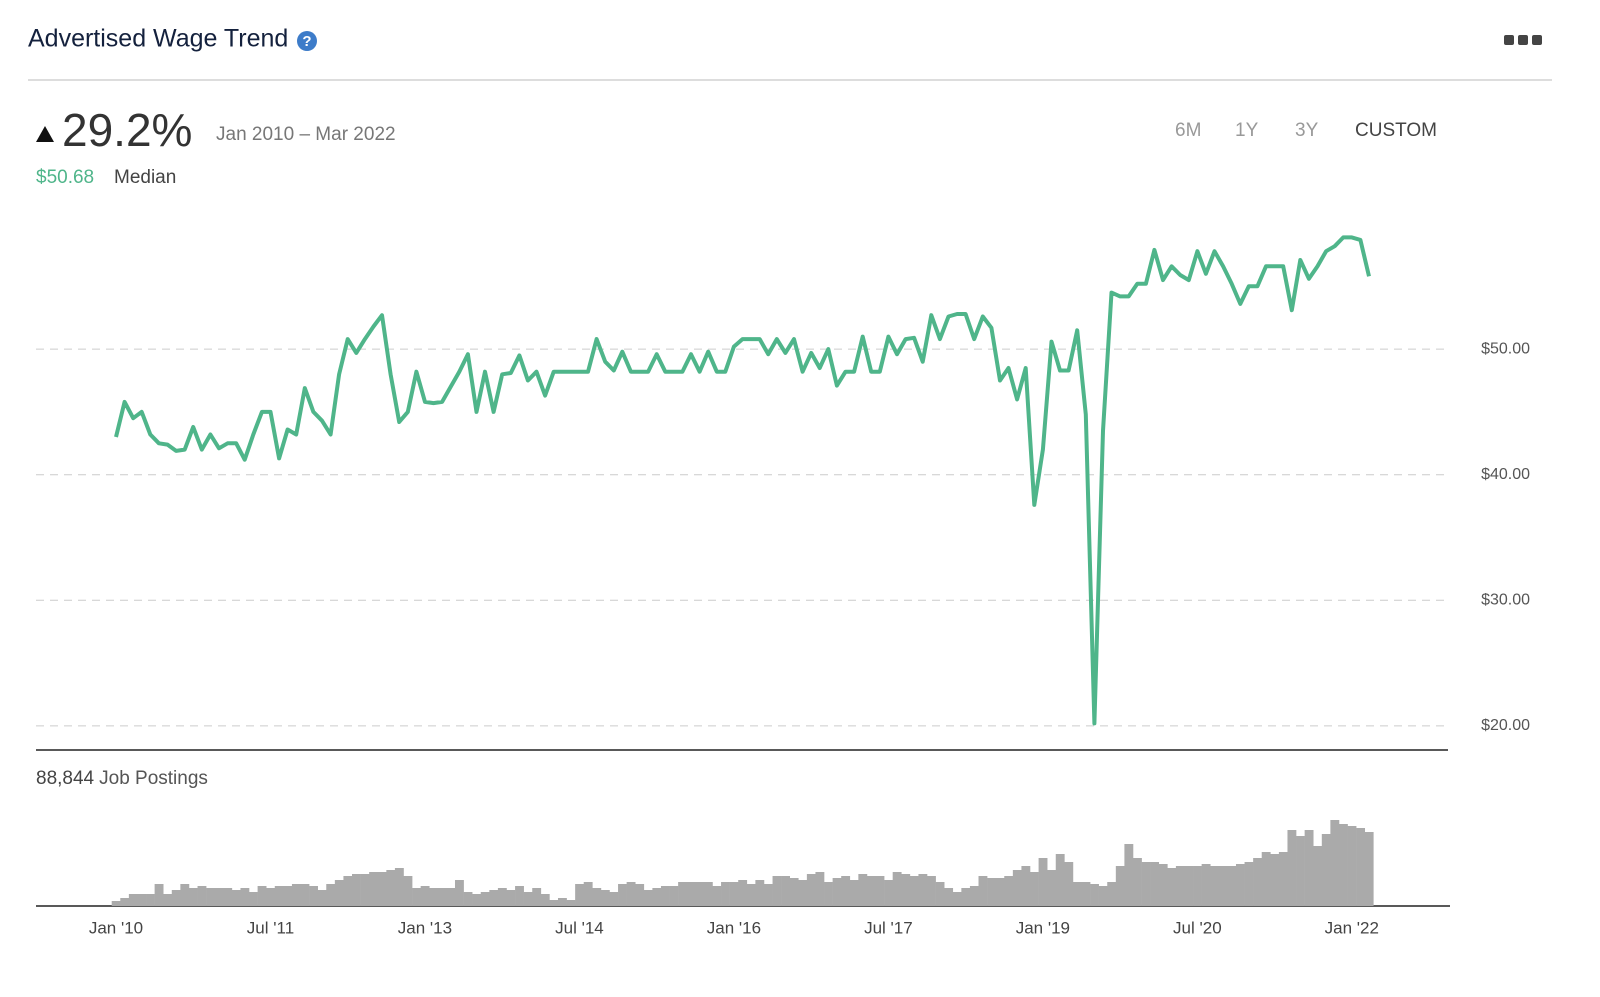  What do you see at coordinates (122, 778) in the screenshot?
I see `postings-label: 88,844 Job Postings` at bounding box center [122, 778].